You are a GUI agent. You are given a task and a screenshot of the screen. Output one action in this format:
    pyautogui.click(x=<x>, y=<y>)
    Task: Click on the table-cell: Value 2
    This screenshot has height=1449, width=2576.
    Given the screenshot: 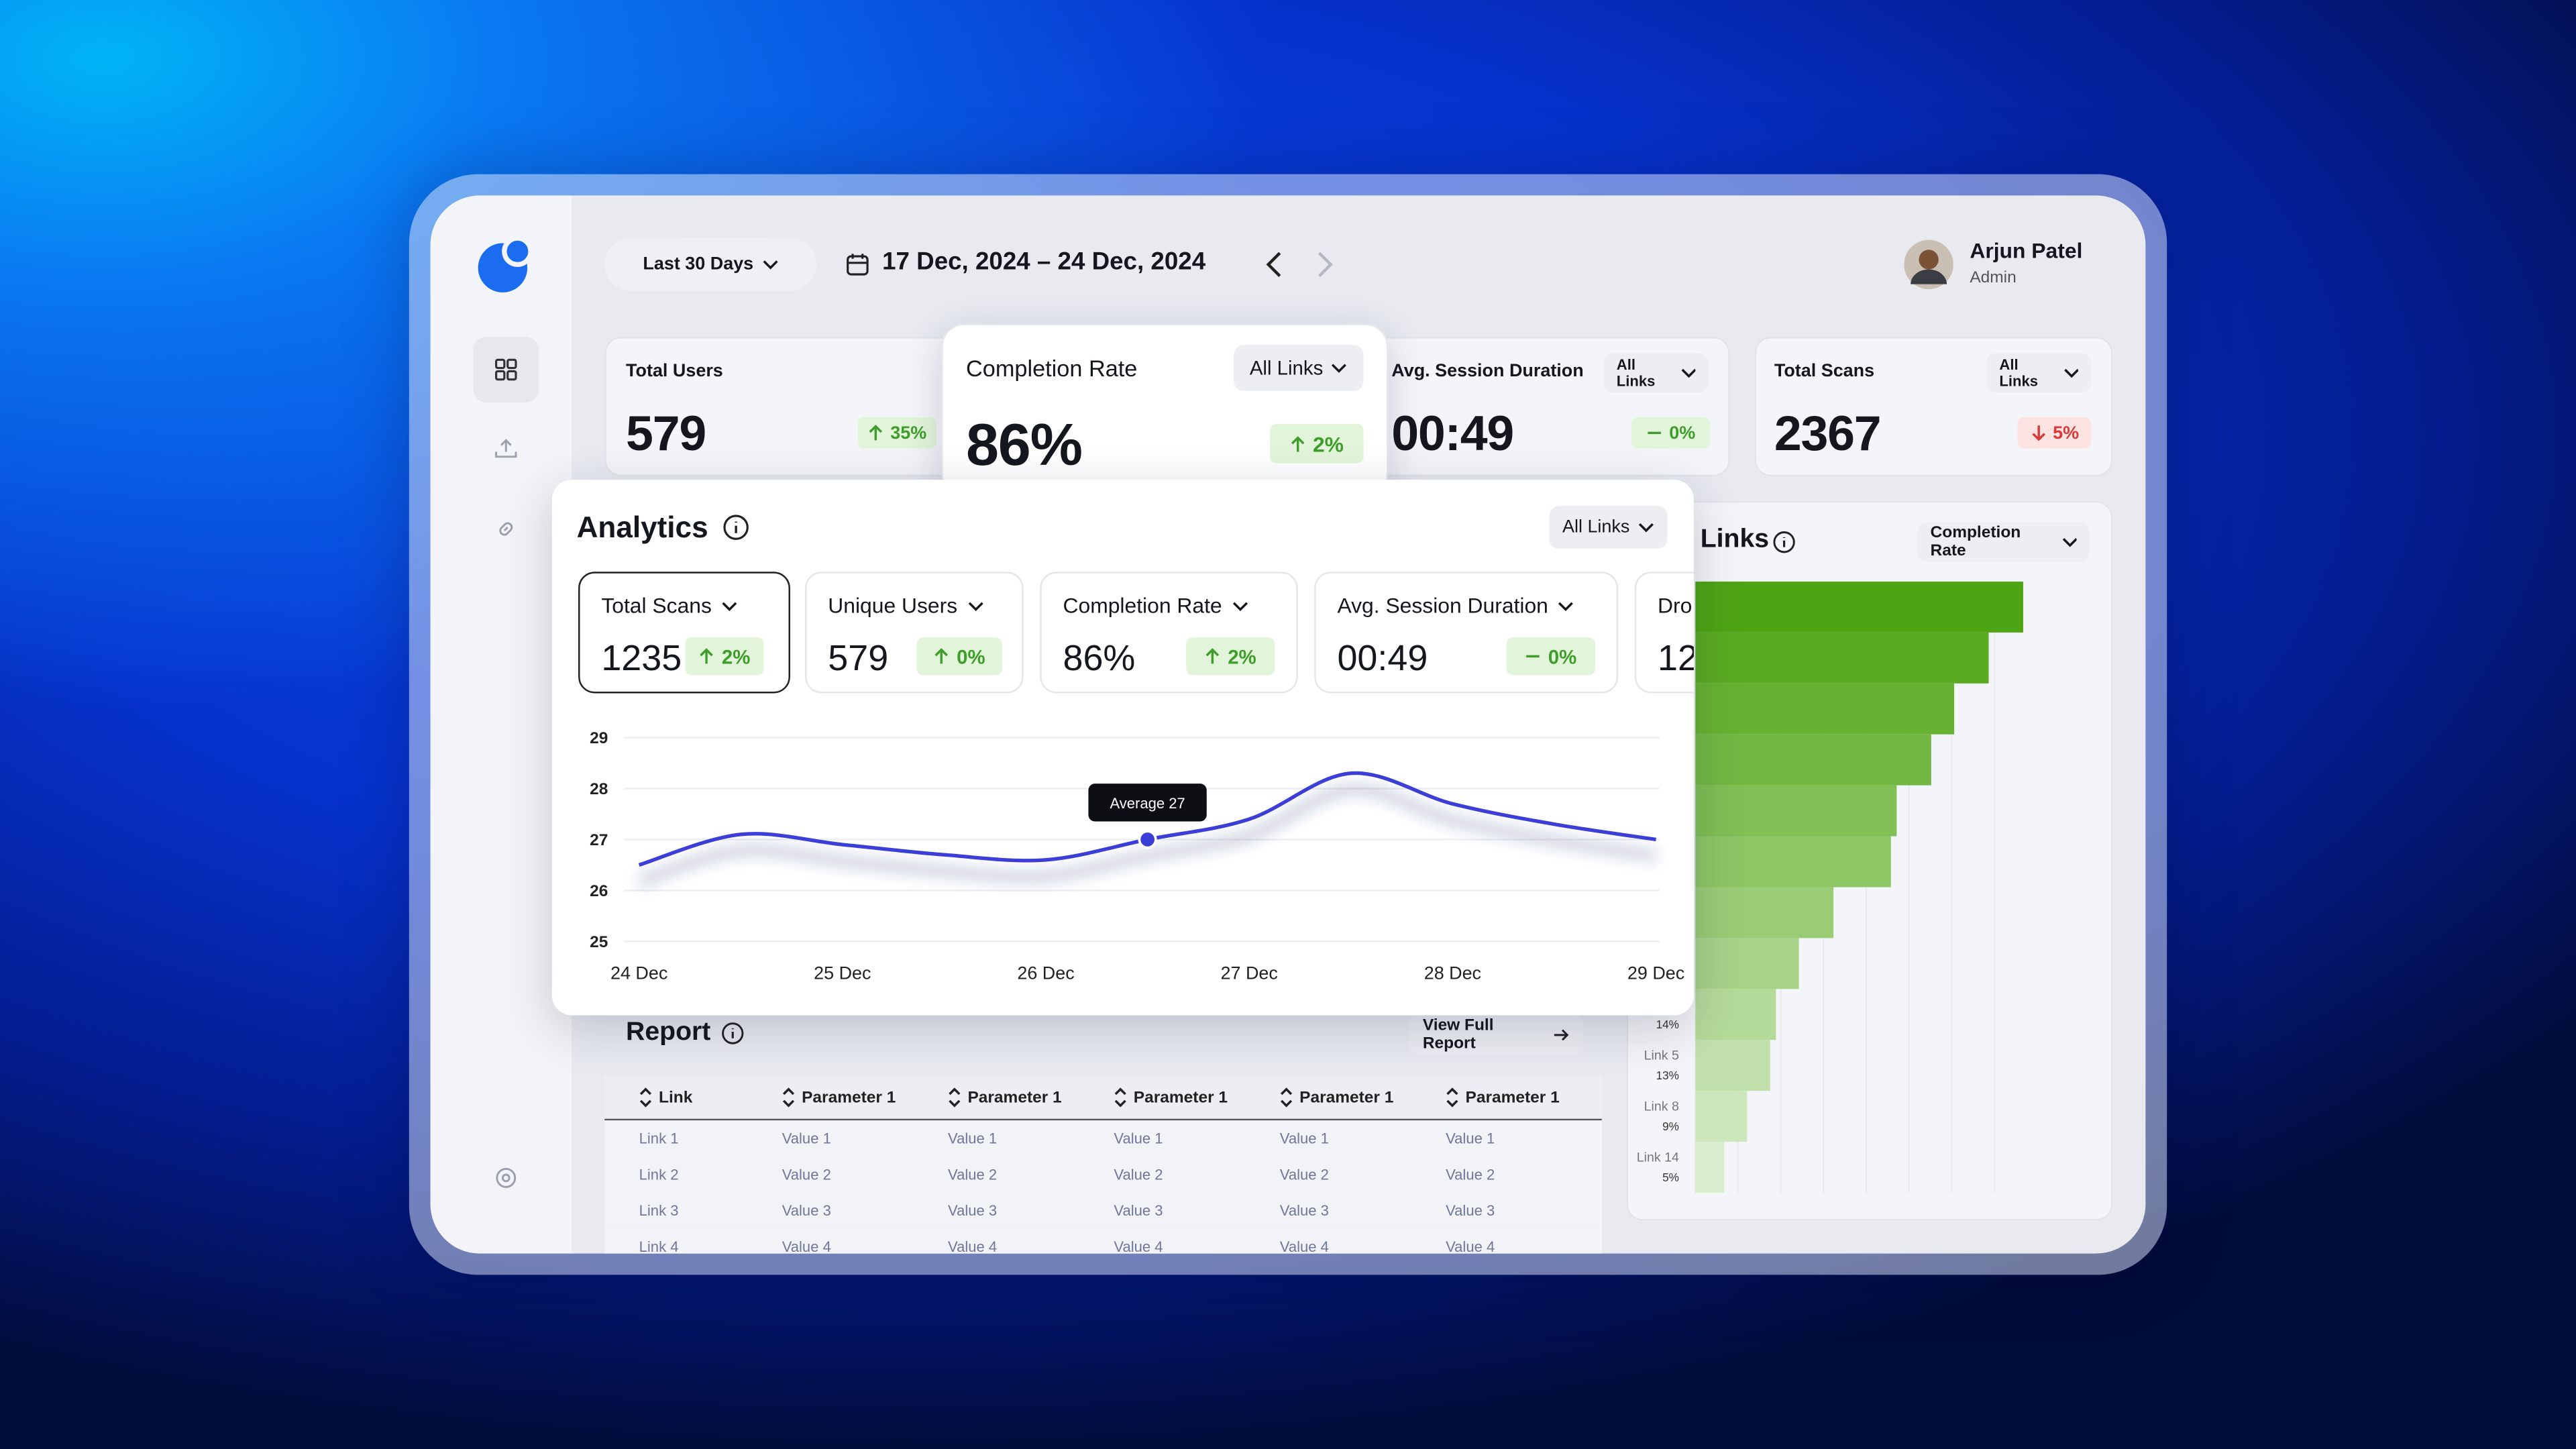 What is the action you would take?
    pyautogui.click(x=1138, y=1174)
    